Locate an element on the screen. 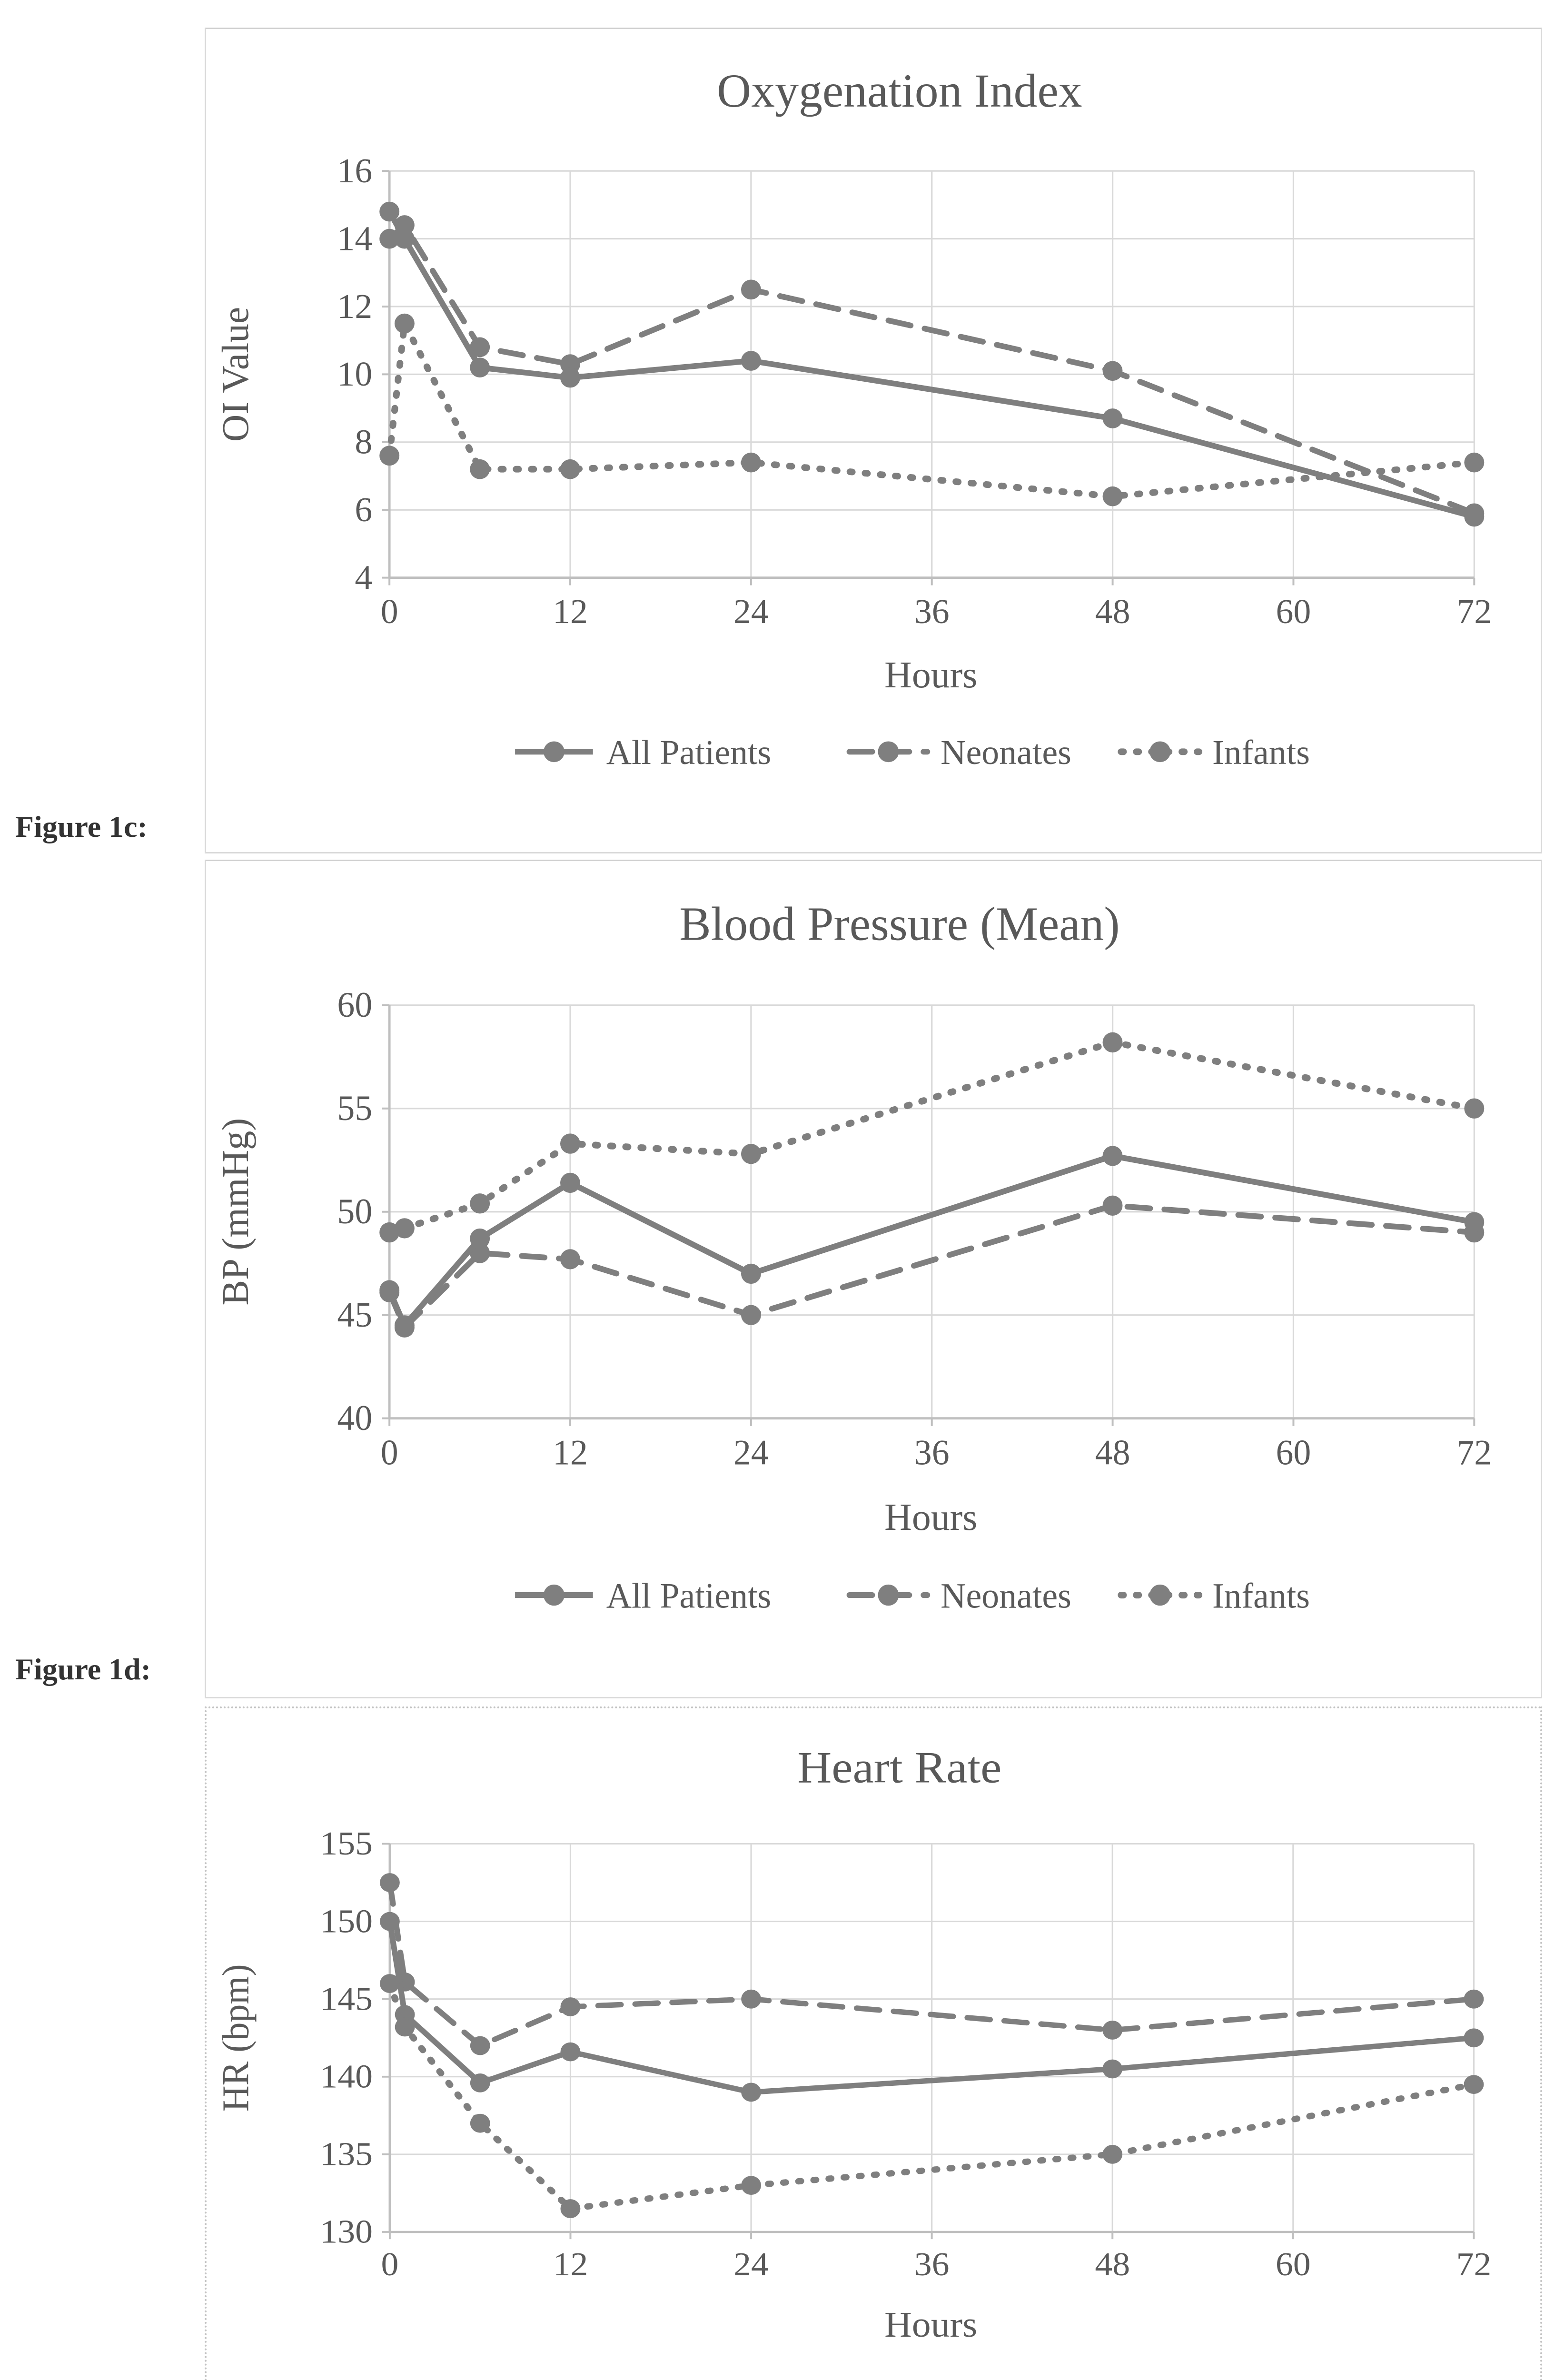 Image resolution: width=1555 pixels, height=2380 pixels. y-axis-tick-labels: 4 6 8 10 12 14 16 is located at coordinates (354, 373).